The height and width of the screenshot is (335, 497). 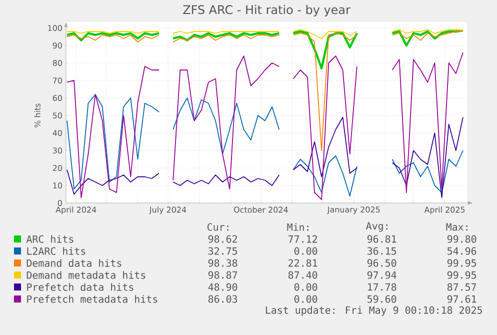 I want to click on text: 17.78, so click(x=382, y=287).